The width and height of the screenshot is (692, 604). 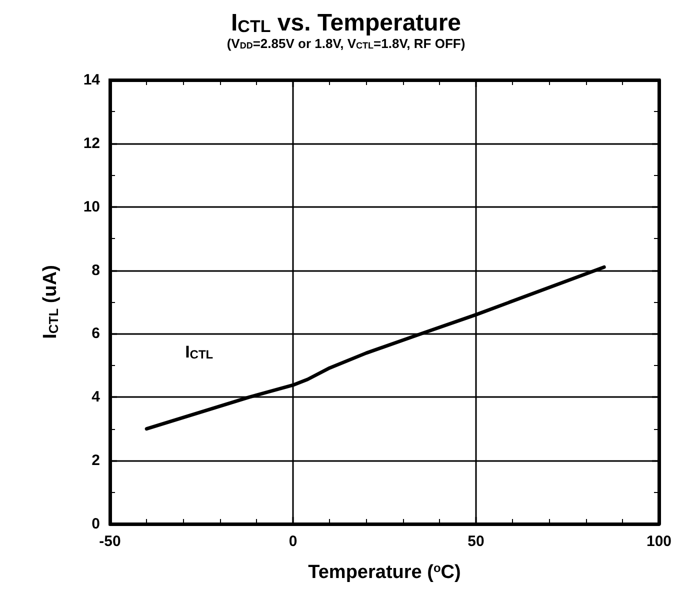 What do you see at coordinates (293, 541) in the screenshot?
I see `x-tick-label: 0` at bounding box center [293, 541].